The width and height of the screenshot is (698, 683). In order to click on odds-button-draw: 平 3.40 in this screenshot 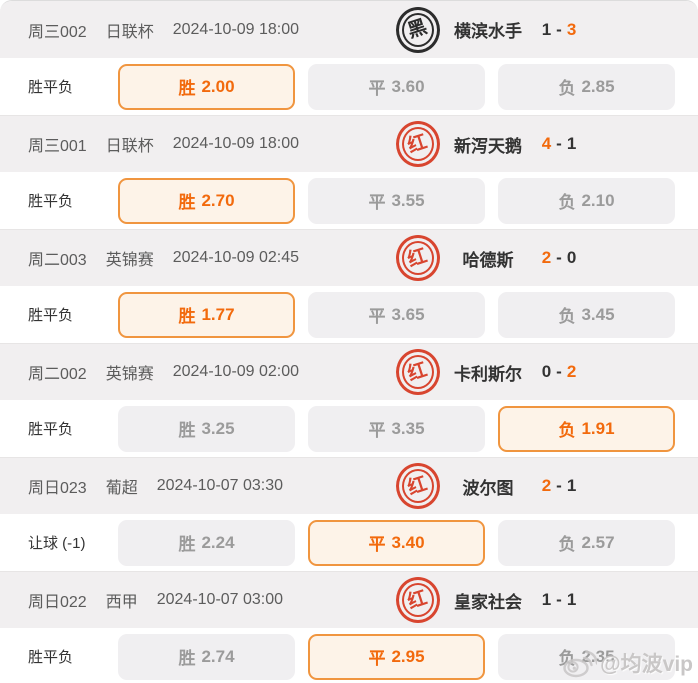, I will do `click(396, 542)`.